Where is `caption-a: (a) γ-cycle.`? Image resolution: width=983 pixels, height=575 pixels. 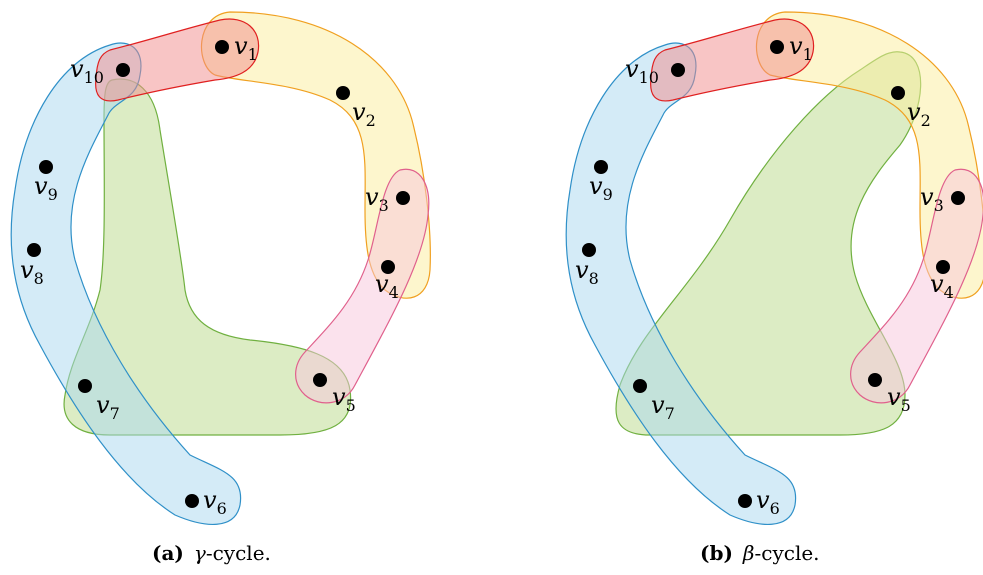 caption-a: (a) γ-cycle. is located at coordinates (211, 553).